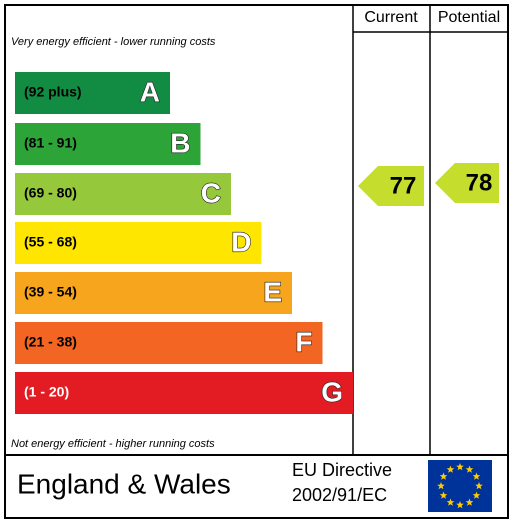 The image size is (514, 525). What do you see at coordinates (391, 17) in the screenshot?
I see `current-header: Current` at bounding box center [391, 17].